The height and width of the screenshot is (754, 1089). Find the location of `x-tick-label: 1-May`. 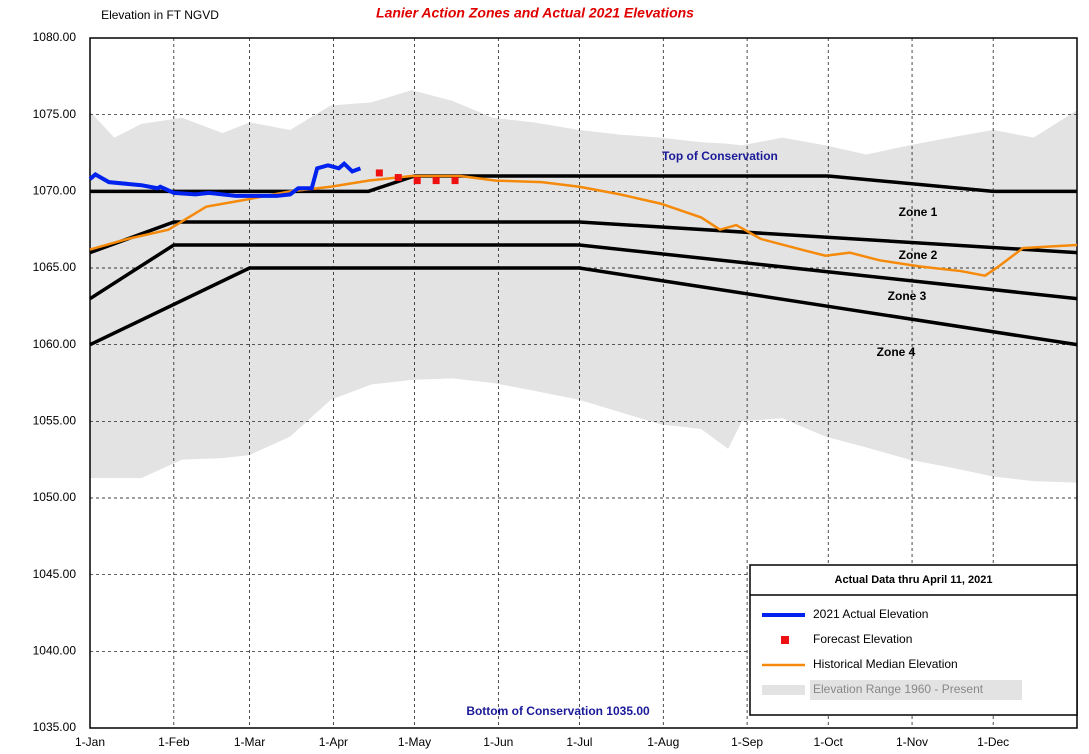

x-tick-label: 1-May is located at coordinates (414, 742).